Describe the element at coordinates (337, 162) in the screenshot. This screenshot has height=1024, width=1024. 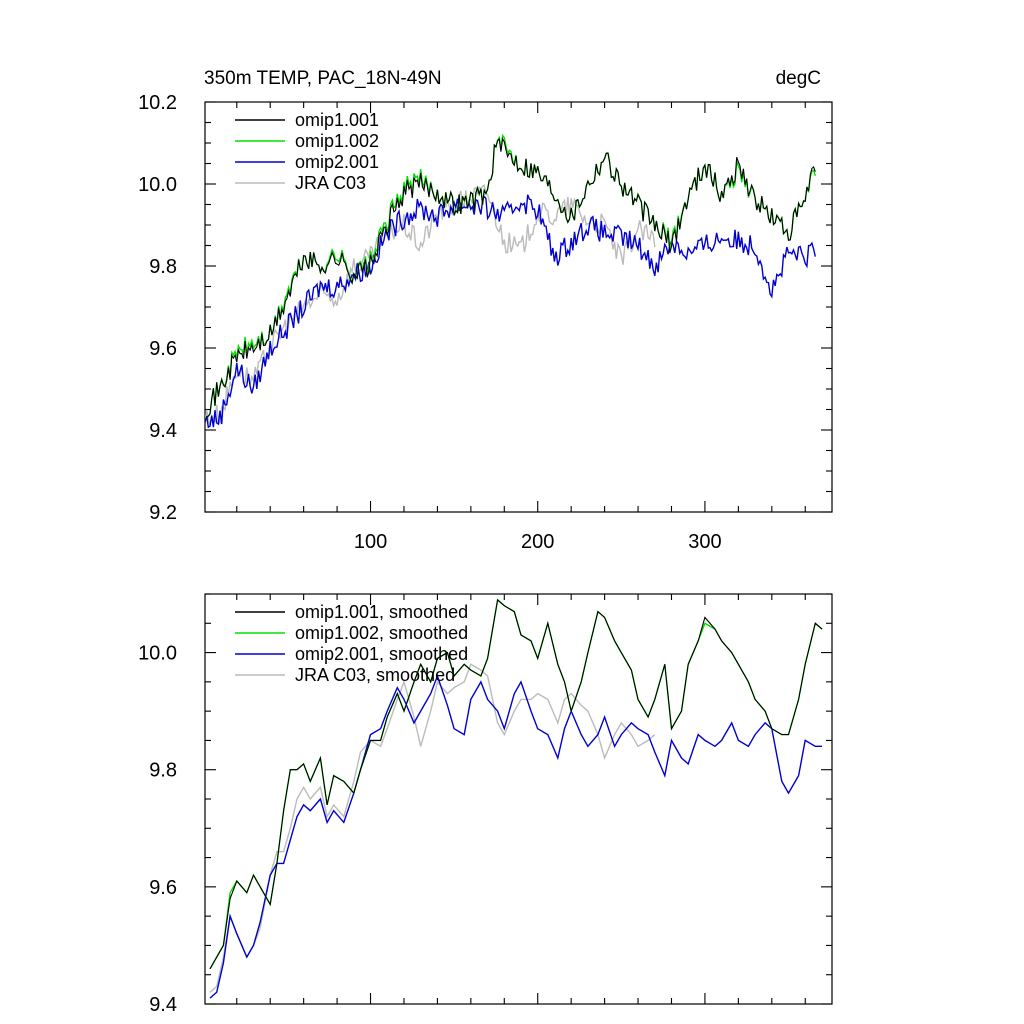
I see `legend-label: omip2.001` at that location.